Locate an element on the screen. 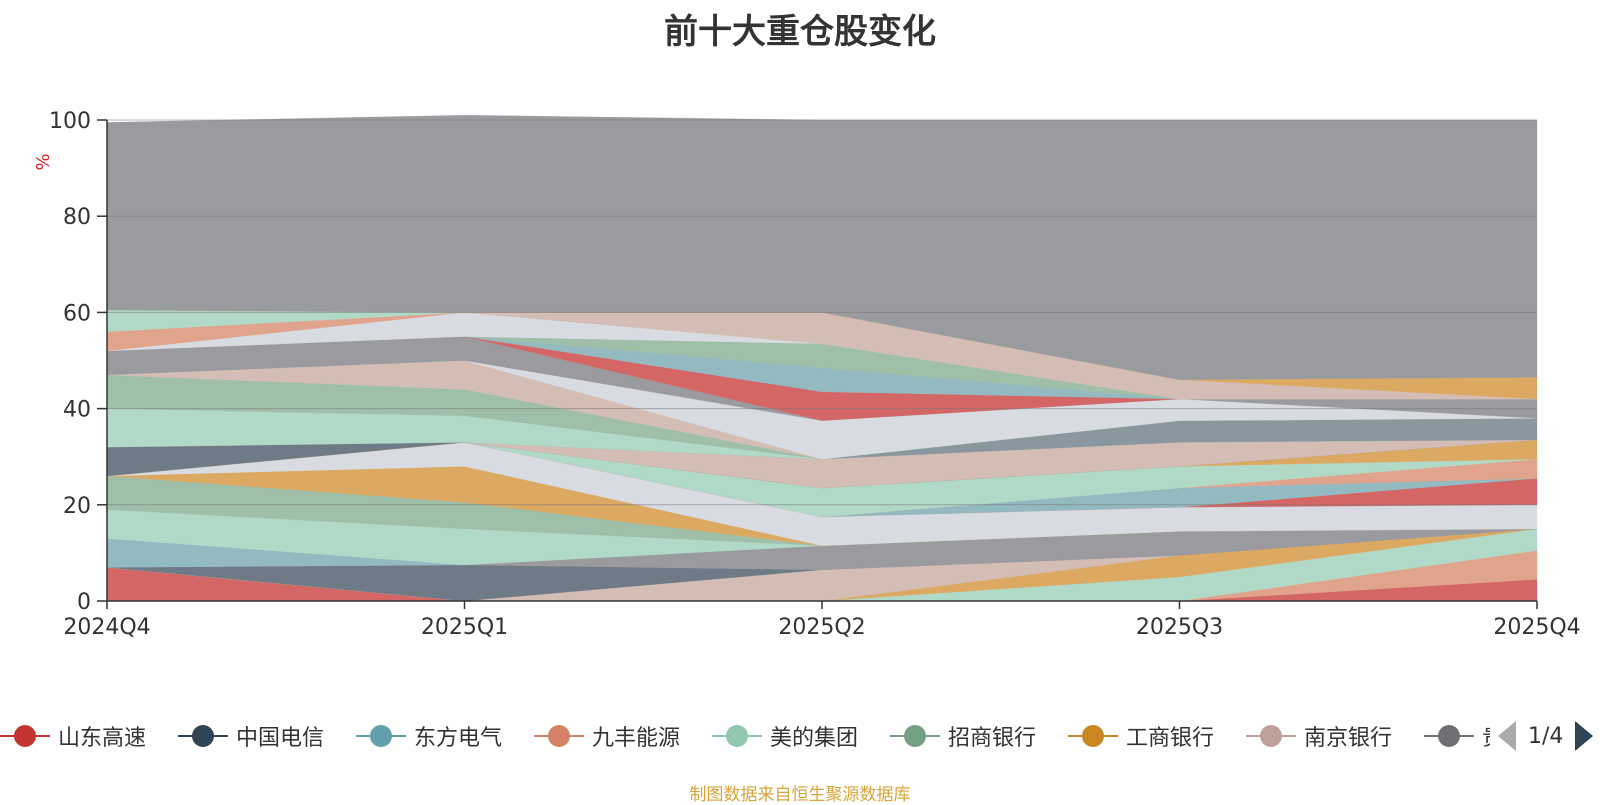 Image resolution: width=1600 pixels, height=805 pixels. legend-label: 工商银行 is located at coordinates (1170, 738).